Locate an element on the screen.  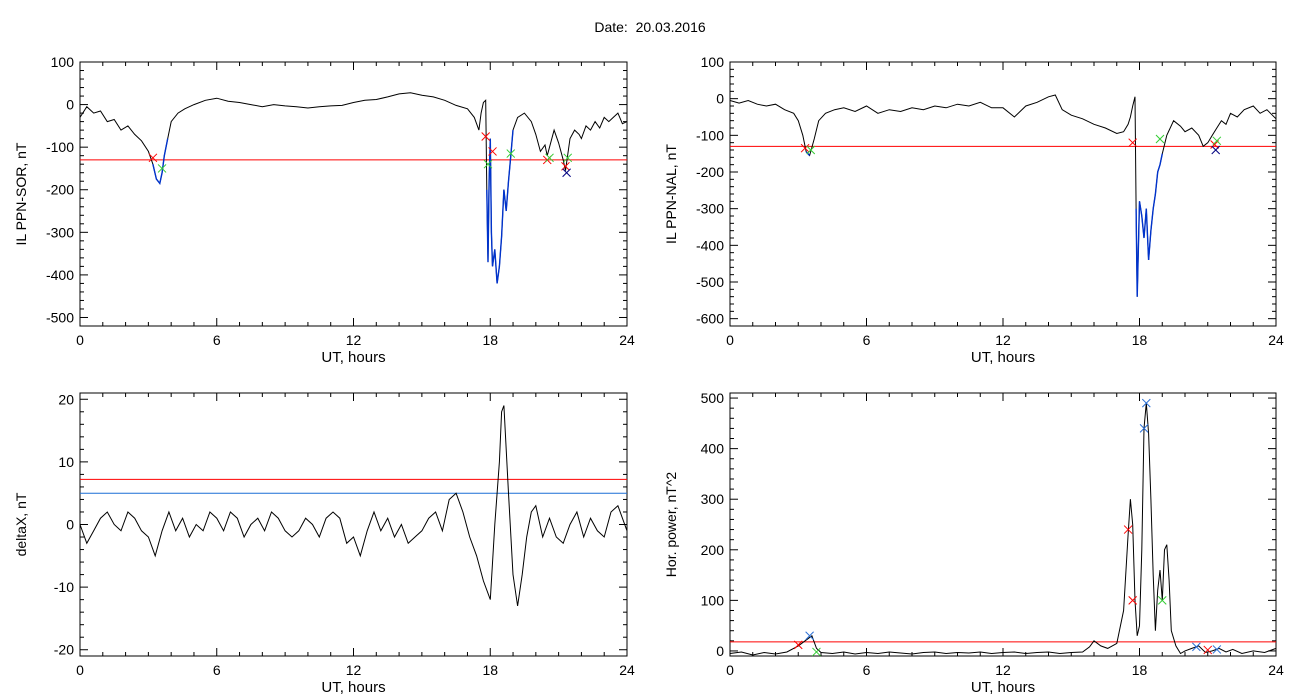
y-axis-label: IL PPN-SOR, nT is located at coordinates (21, 193).